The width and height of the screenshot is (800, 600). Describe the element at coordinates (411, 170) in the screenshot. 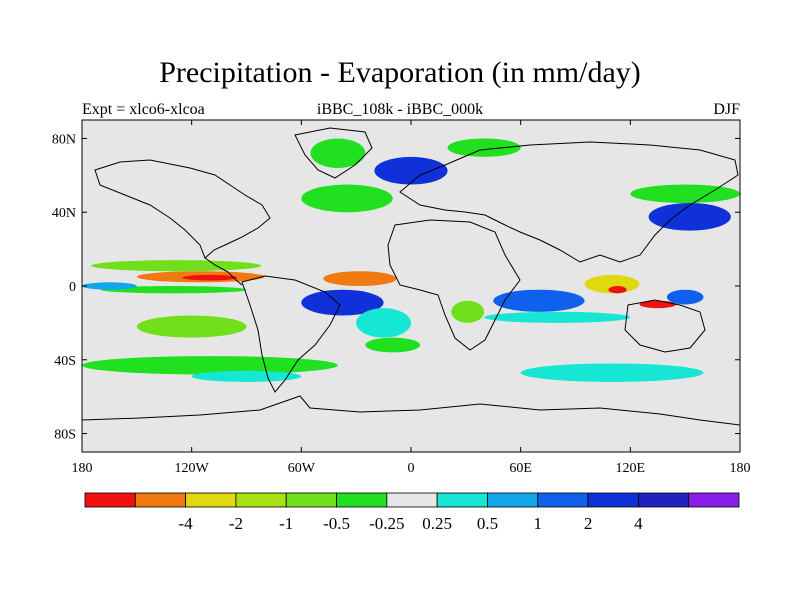

I see `anomaly-north-atlantic-blue` at that location.